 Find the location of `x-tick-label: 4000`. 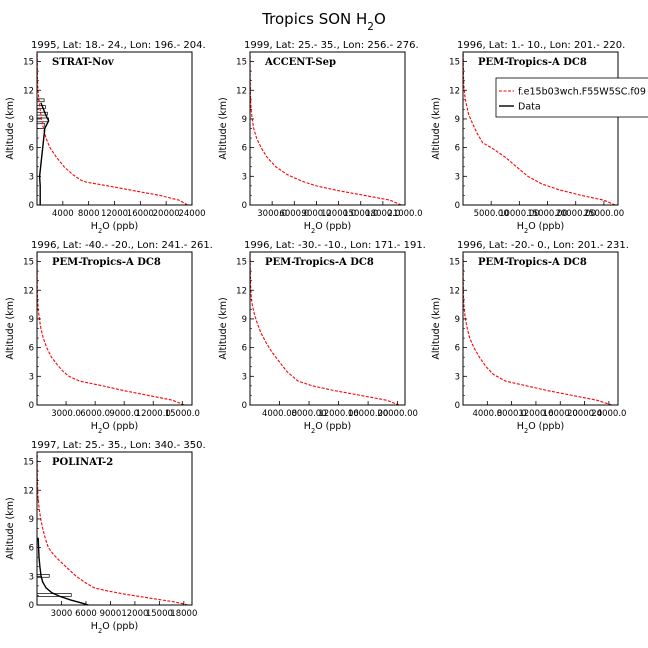

x-tick-label: 4000 is located at coordinates (63, 214).